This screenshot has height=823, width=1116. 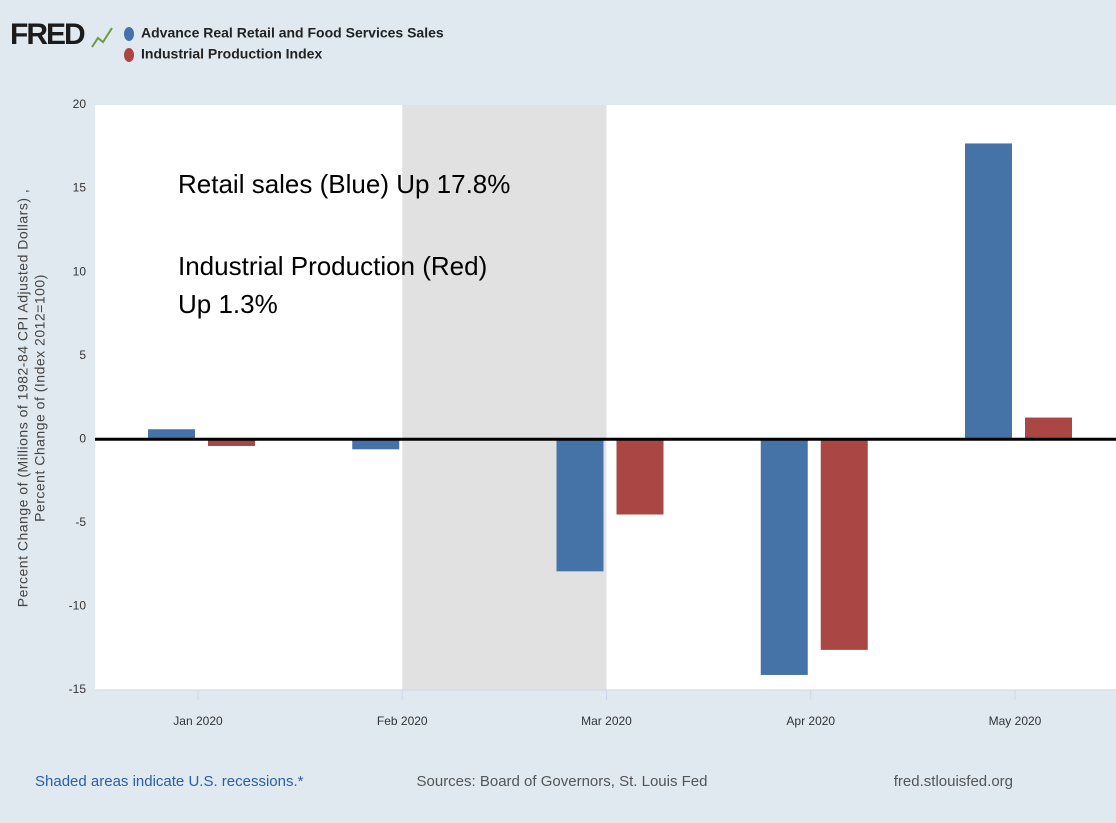 I want to click on recession-shade, so click(x=504, y=397).